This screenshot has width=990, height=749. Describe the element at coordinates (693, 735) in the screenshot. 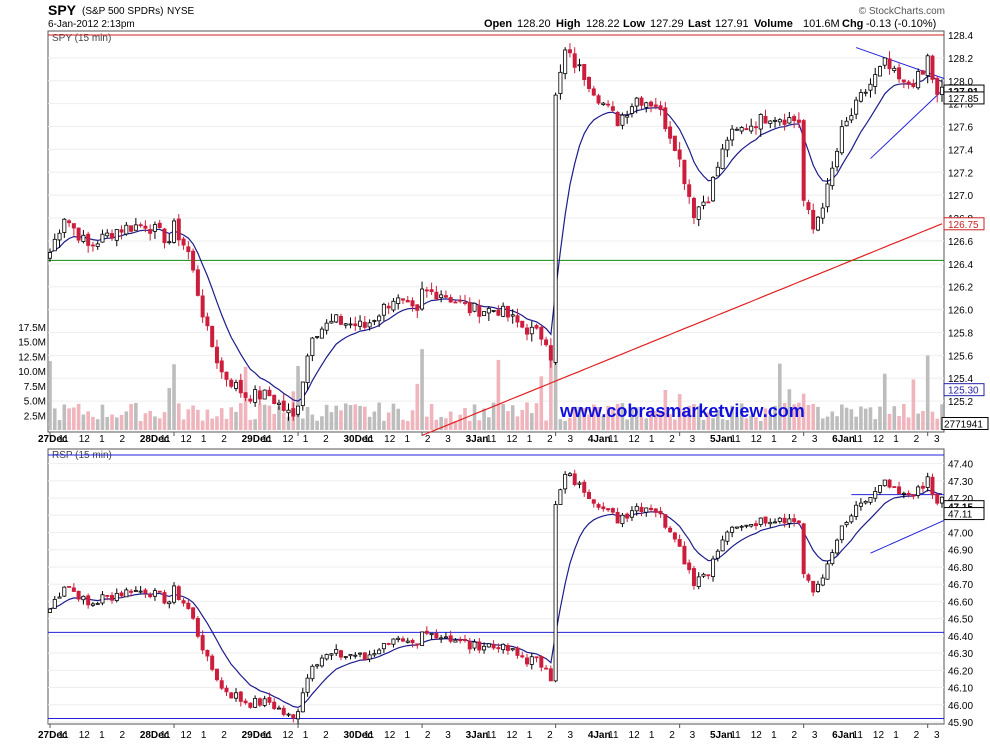

I see `rsp-x-tick-label: 3` at that location.